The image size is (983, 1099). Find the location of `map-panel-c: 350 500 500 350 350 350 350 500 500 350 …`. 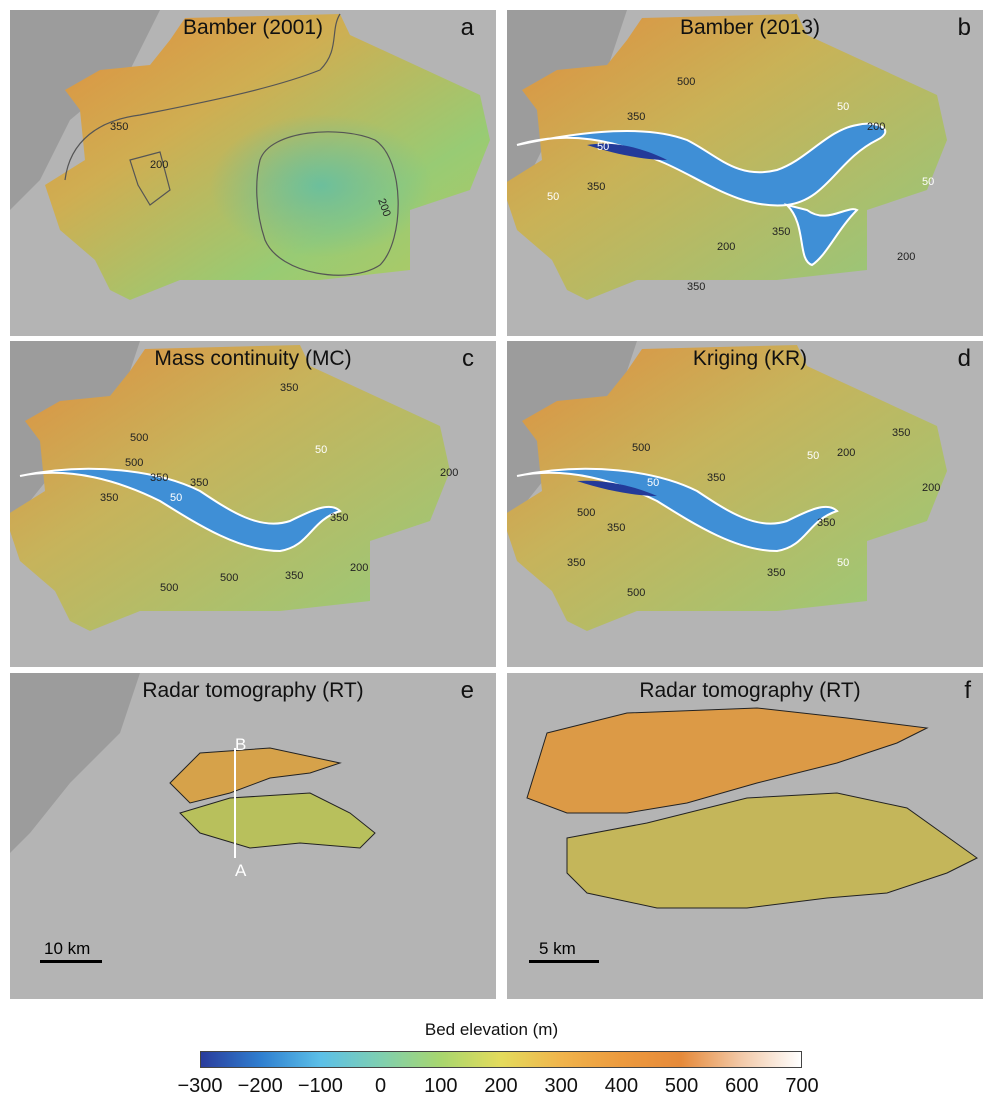

map-panel-c: 350 500 500 350 350 350 350 500 500 350 … is located at coordinates (253, 504).